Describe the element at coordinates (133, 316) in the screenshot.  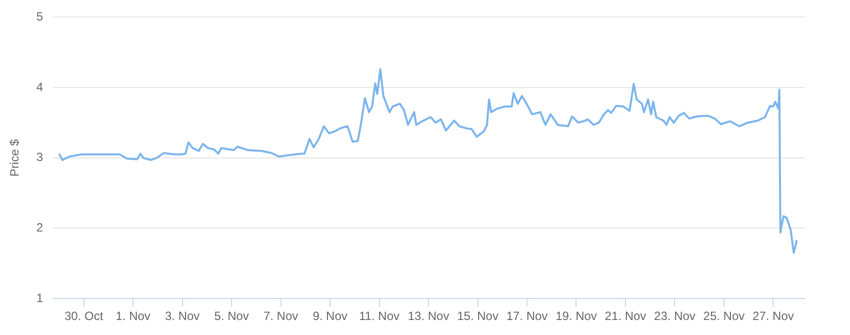
I see `x-tick-label: 1. Nov` at that location.